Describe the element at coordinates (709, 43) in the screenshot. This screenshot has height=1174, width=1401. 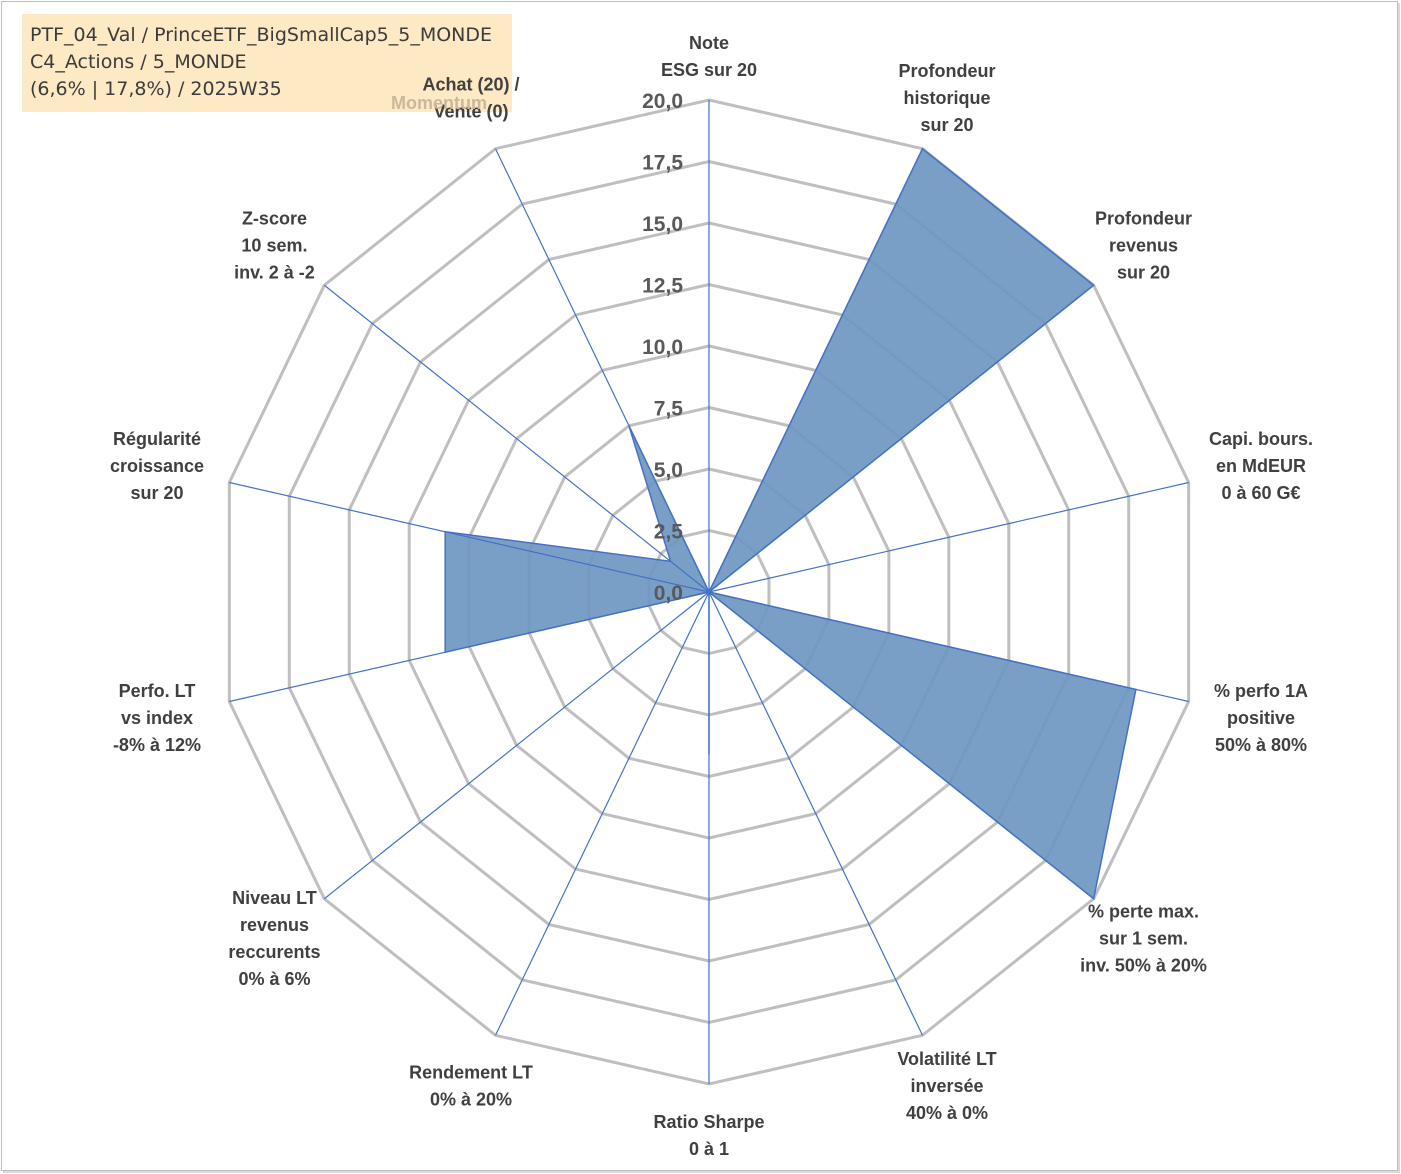
I see `axis-label-line: Note` at that location.